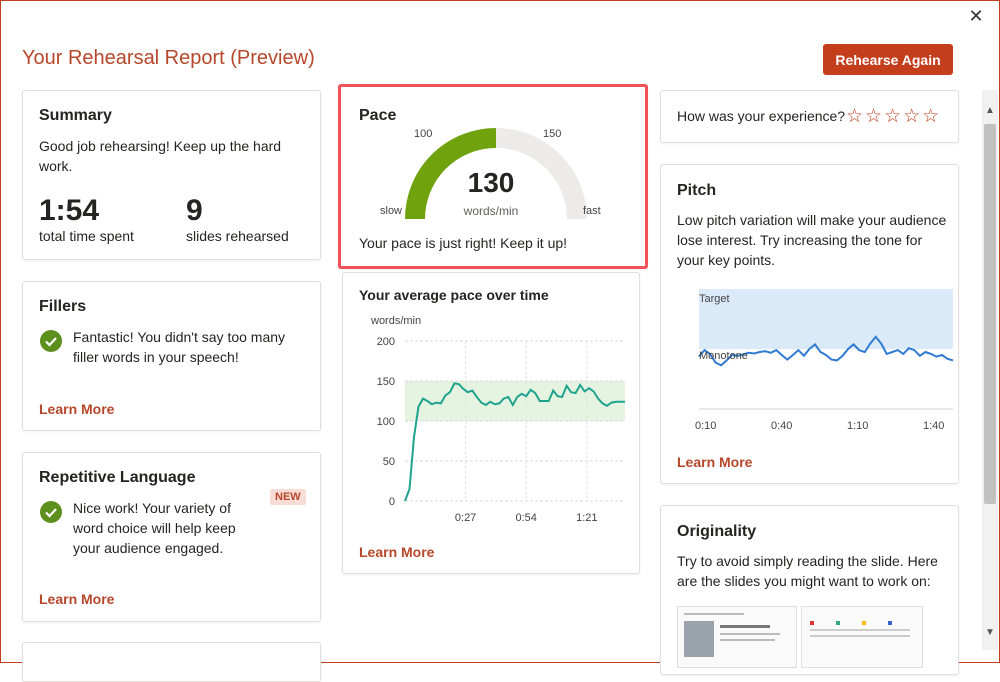 Image resolution: width=1000 pixels, height=682 pixels. I want to click on pitch-learn-more-link: Learn More, so click(715, 462).